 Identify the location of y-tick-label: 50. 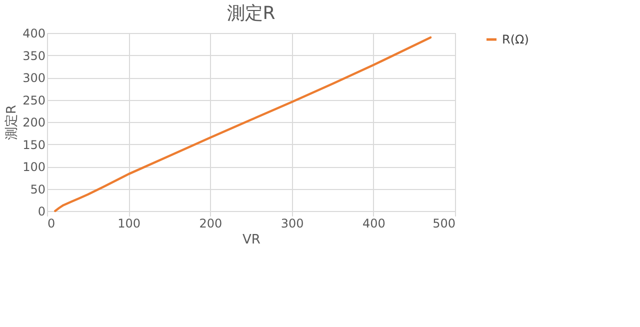
(38, 189).